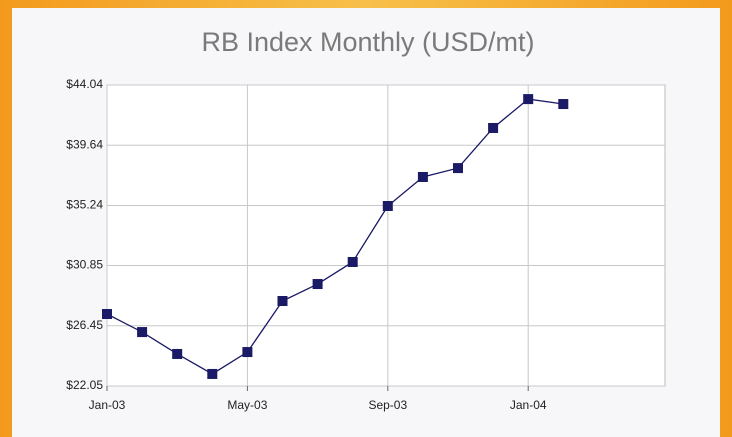  What do you see at coordinates (387, 405) in the screenshot?
I see `x-tick-label: Sep-03` at bounding box center [387, 405].